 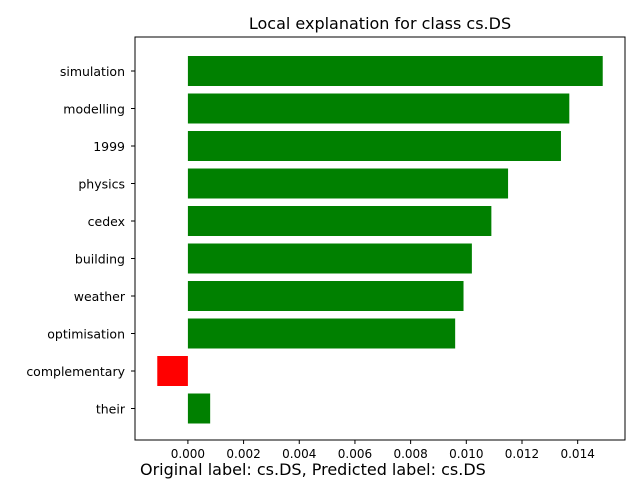 What do you see at coordinates (355, 454) in the screenshot?
I see `x-tick-label: 0.006` at bounding box center [355, 454].